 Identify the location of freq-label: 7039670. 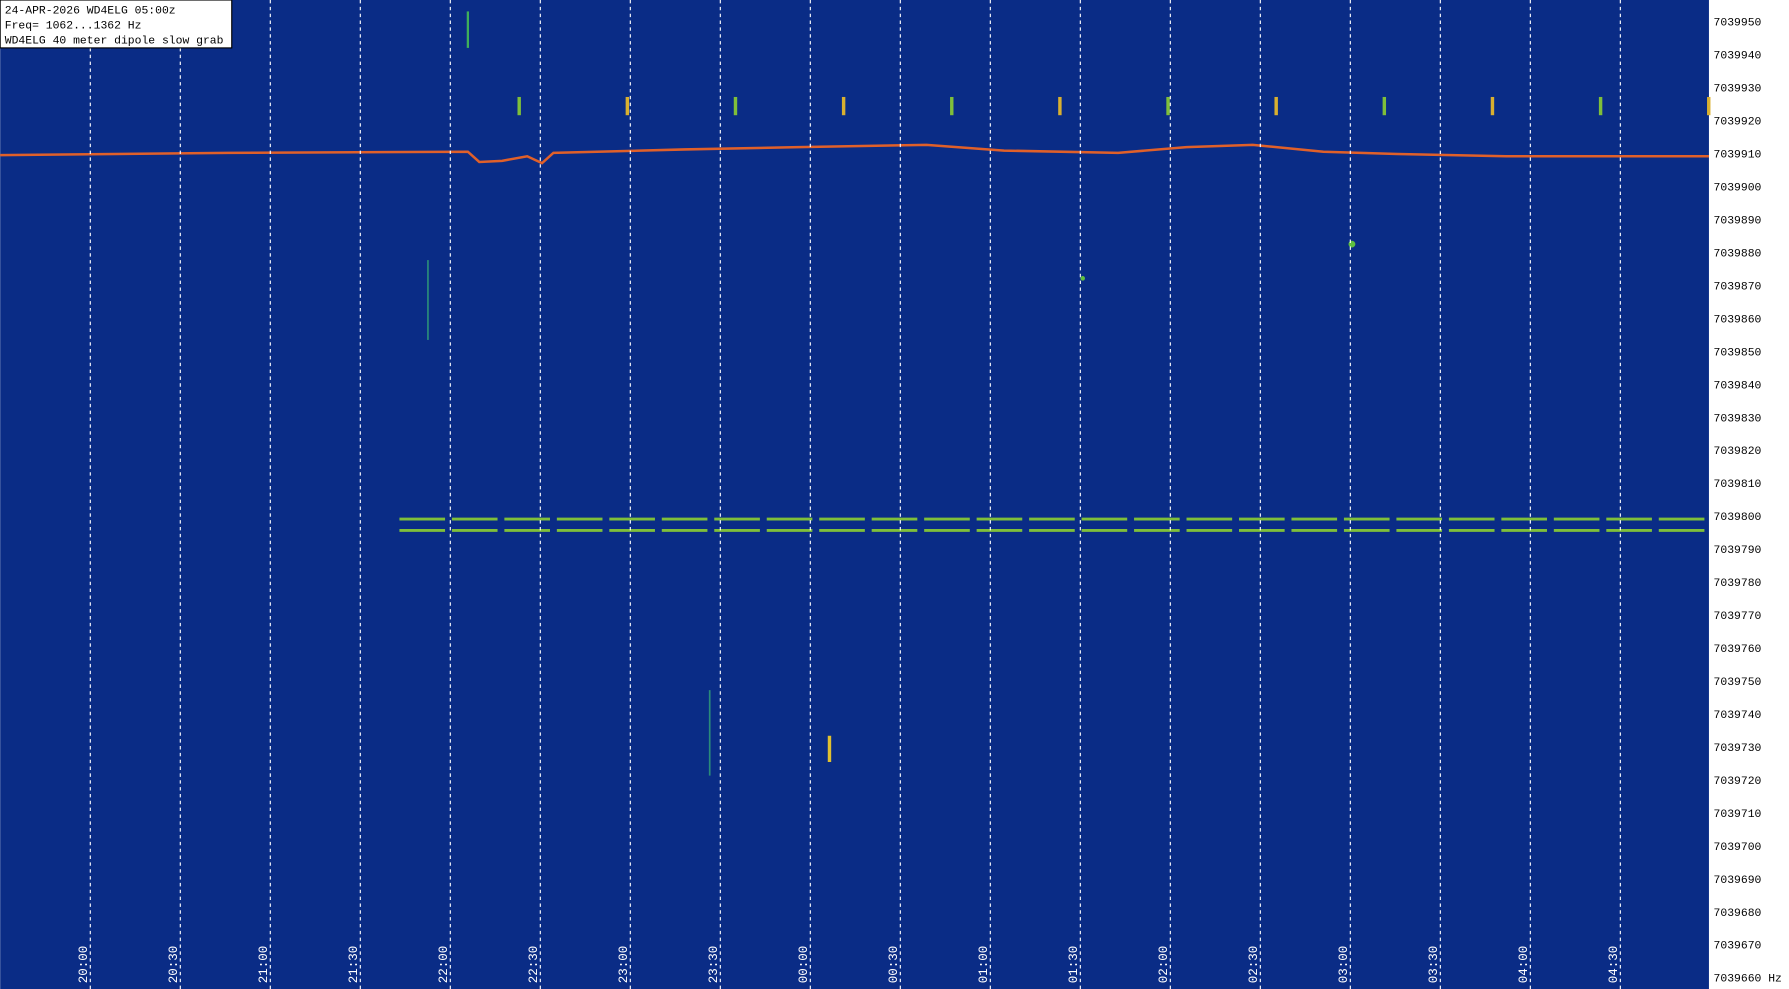
(1738, 947).